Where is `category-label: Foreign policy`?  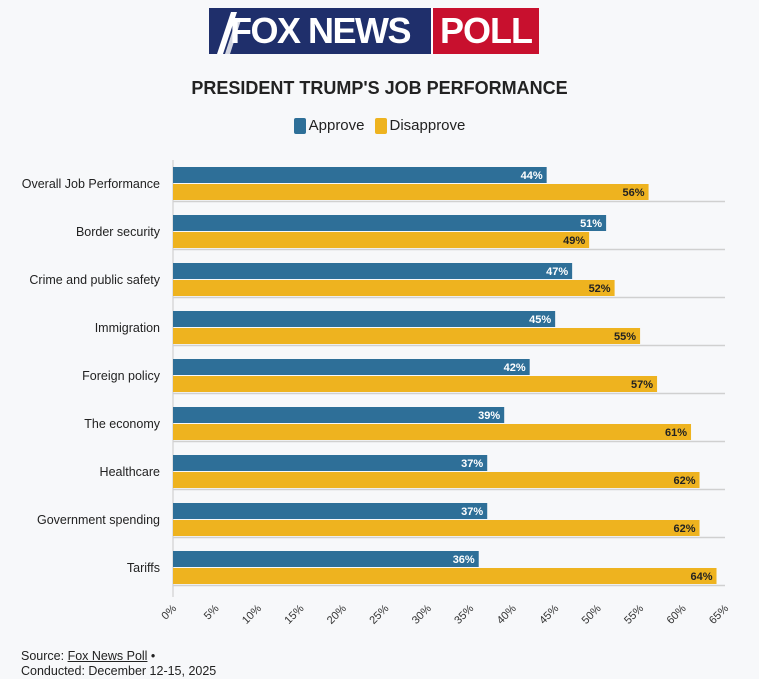 category-label: Foreign policy is located at coordinates (121, 376).